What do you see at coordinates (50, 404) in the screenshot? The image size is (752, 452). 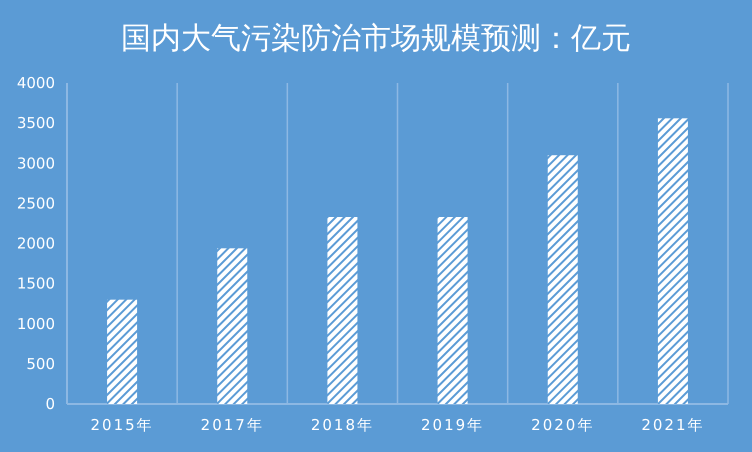 I see `y-tick-label: 0` at bounding box center [50, 404].